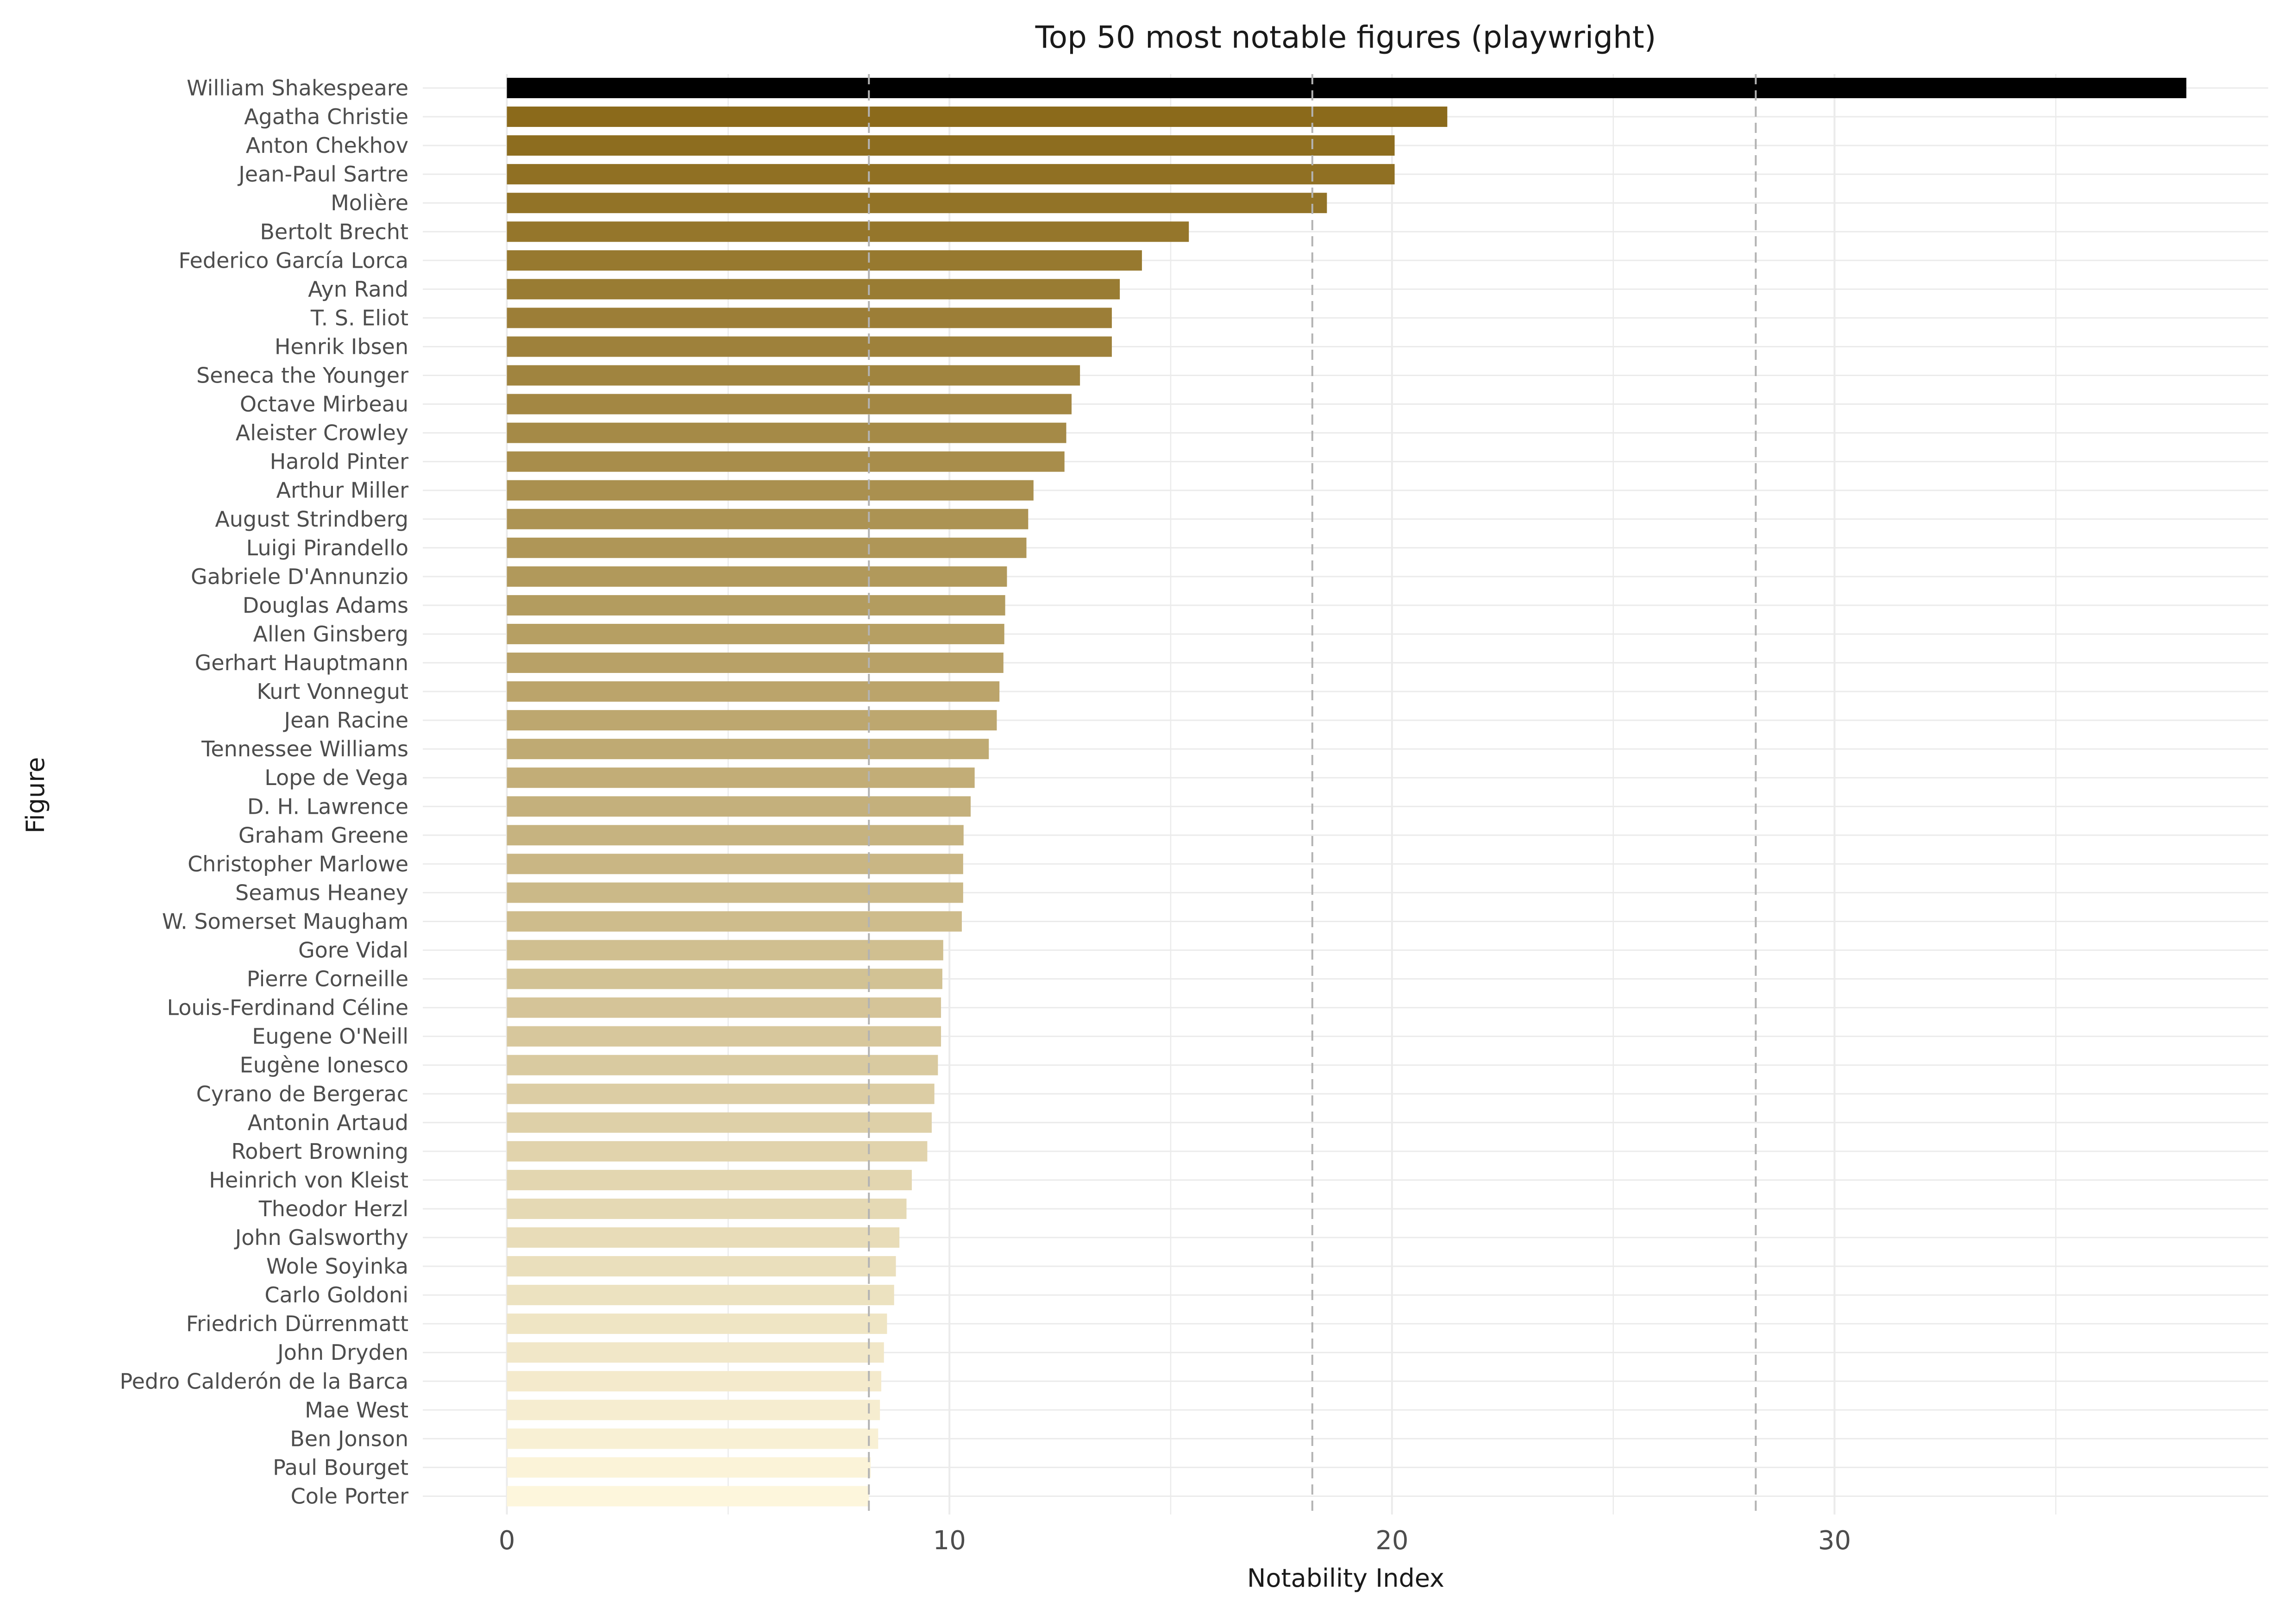 This screenshot has width=2296, height=1615. What do you see at coordinates (321, 1237) in the screenshot?
I see `category-label: John Galsworthy` at bounding box center [321, 1237].